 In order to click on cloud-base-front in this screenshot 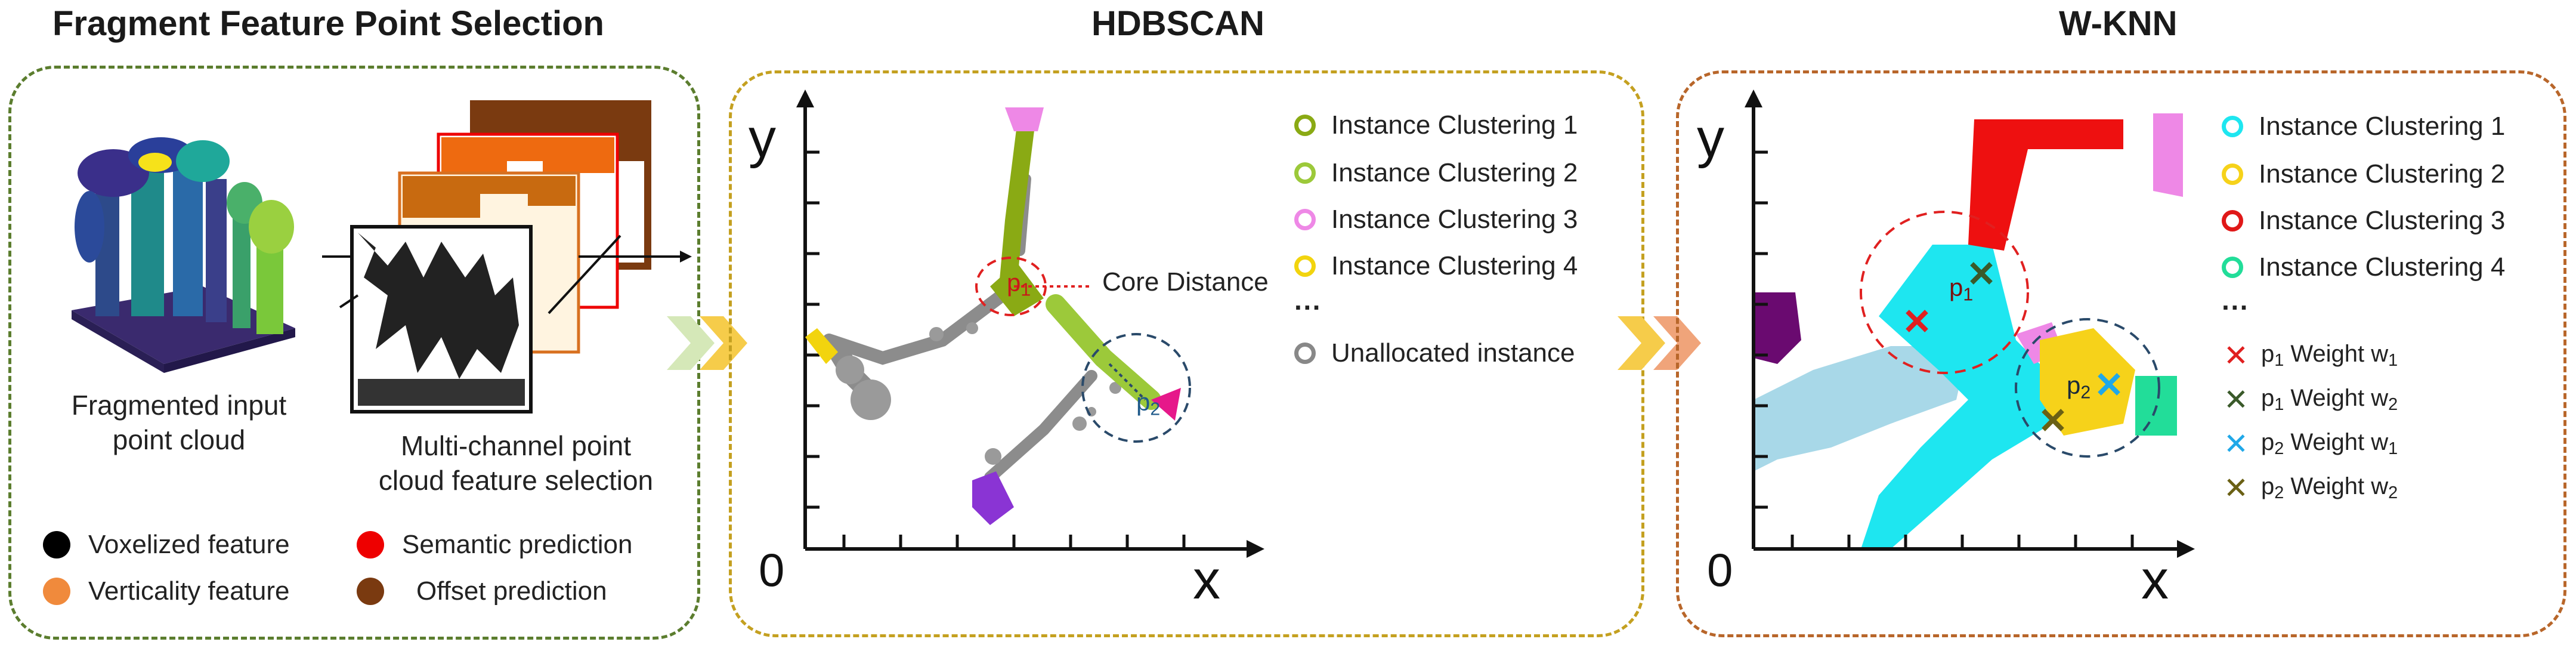, I will do `click(118, 341)`.